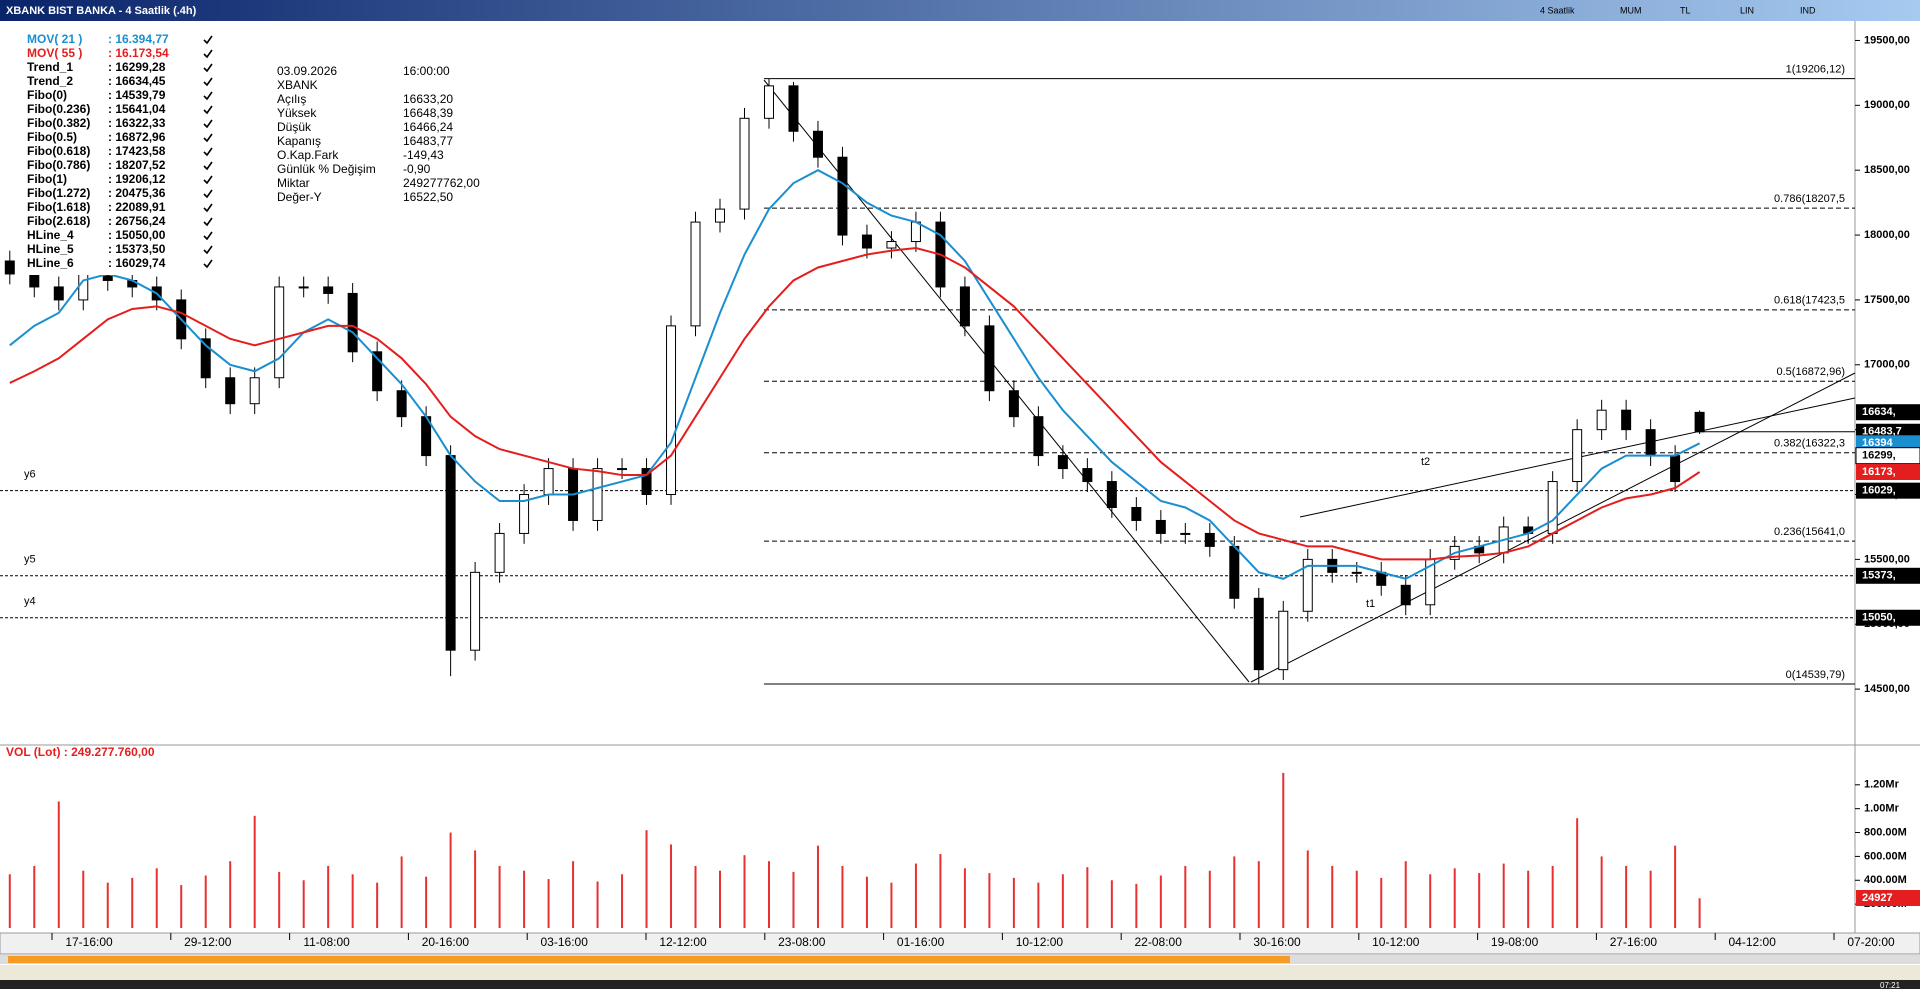 Image resolution: width=1920 pixels, height=989 pixels. I want to click on legend-name: Fibo(1), so click(47, 179).